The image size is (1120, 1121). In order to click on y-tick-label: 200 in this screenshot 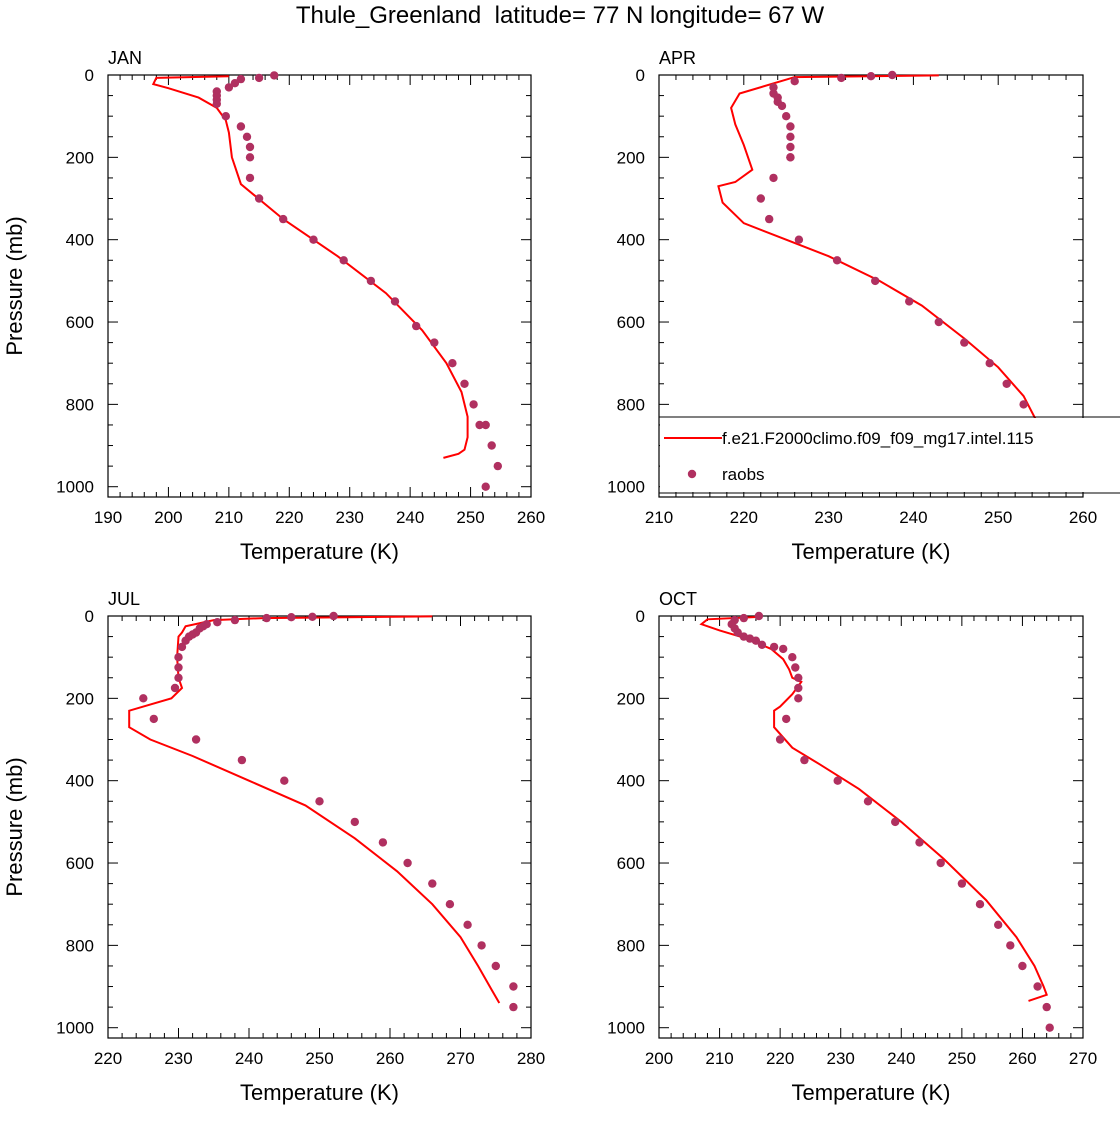, I will do `click(80, 698)`.